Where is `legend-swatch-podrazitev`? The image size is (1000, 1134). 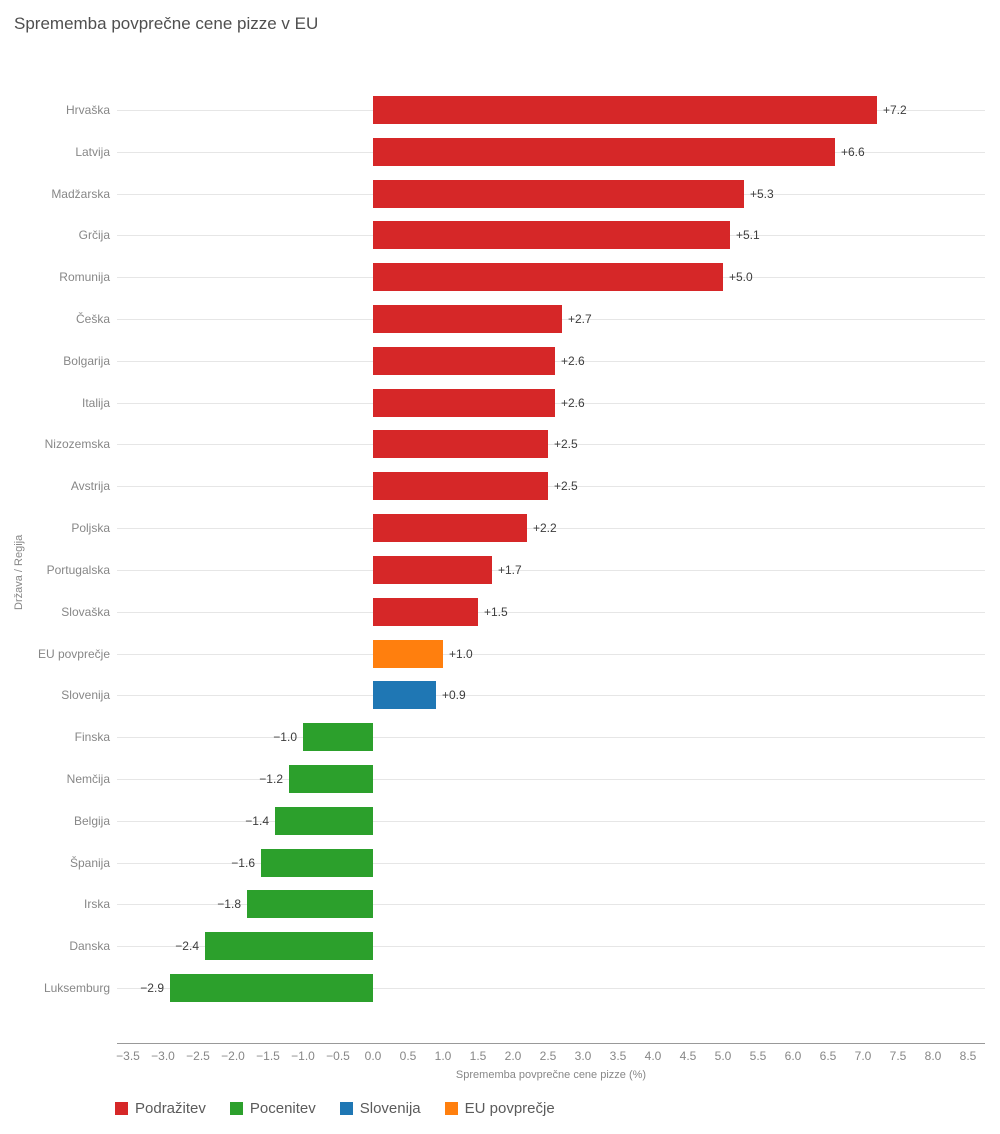
legend-swatch-podrazitev is located at coordinates (121, 1108).